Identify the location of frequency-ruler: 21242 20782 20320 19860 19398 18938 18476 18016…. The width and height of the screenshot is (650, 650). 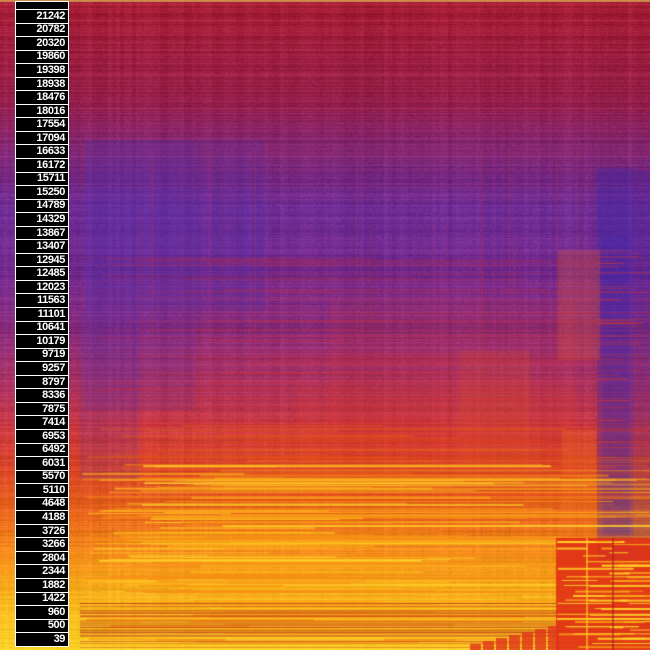
(42, 324).